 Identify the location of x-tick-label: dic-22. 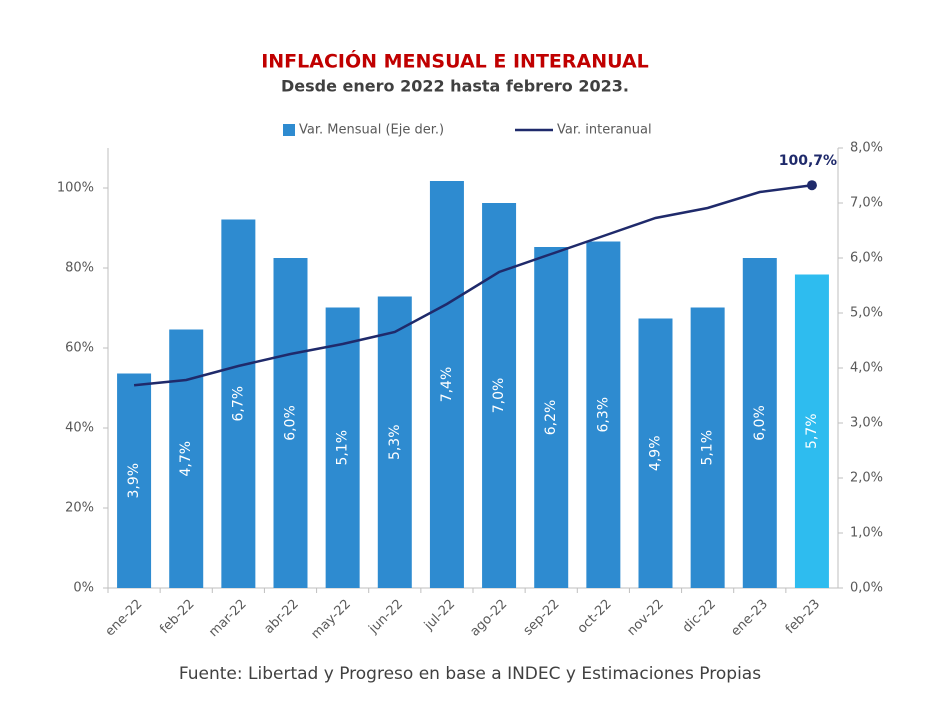
(699, 616).